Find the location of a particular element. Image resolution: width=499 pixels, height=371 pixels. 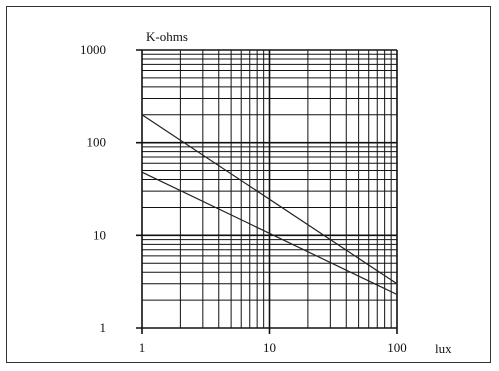

y-axis-title: K-ohms is located at coordinates (167, 36).